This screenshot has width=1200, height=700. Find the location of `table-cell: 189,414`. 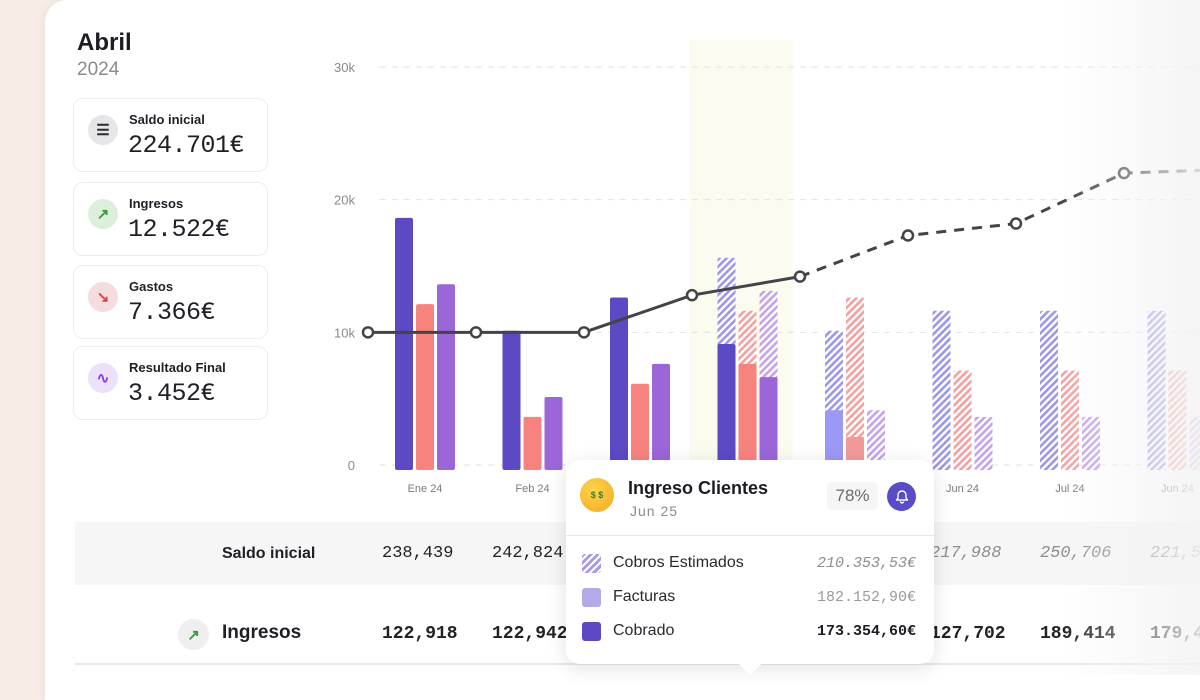

table-cell: 189,414 is located at coordinates (1078, 634).